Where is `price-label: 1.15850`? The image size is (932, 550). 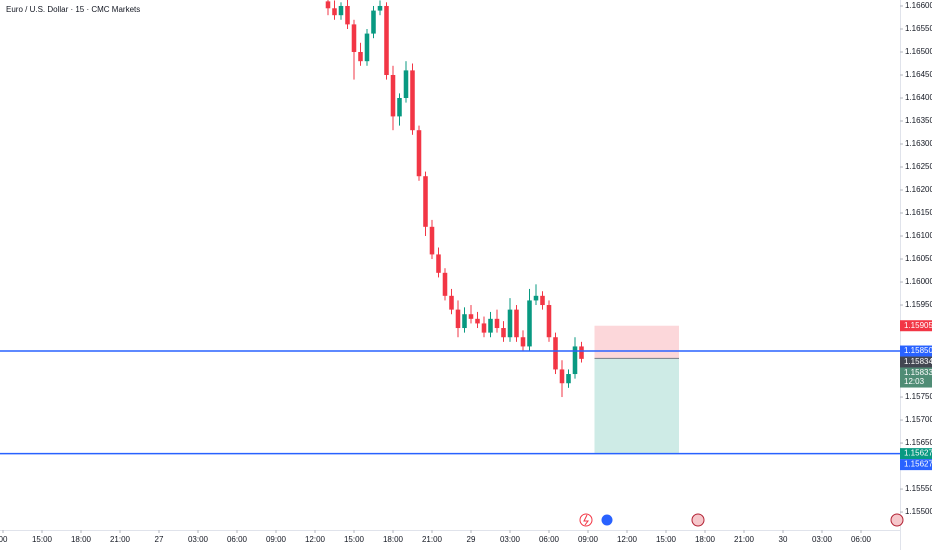 price-label: 1.15850 is located at coordinates (918, 350).